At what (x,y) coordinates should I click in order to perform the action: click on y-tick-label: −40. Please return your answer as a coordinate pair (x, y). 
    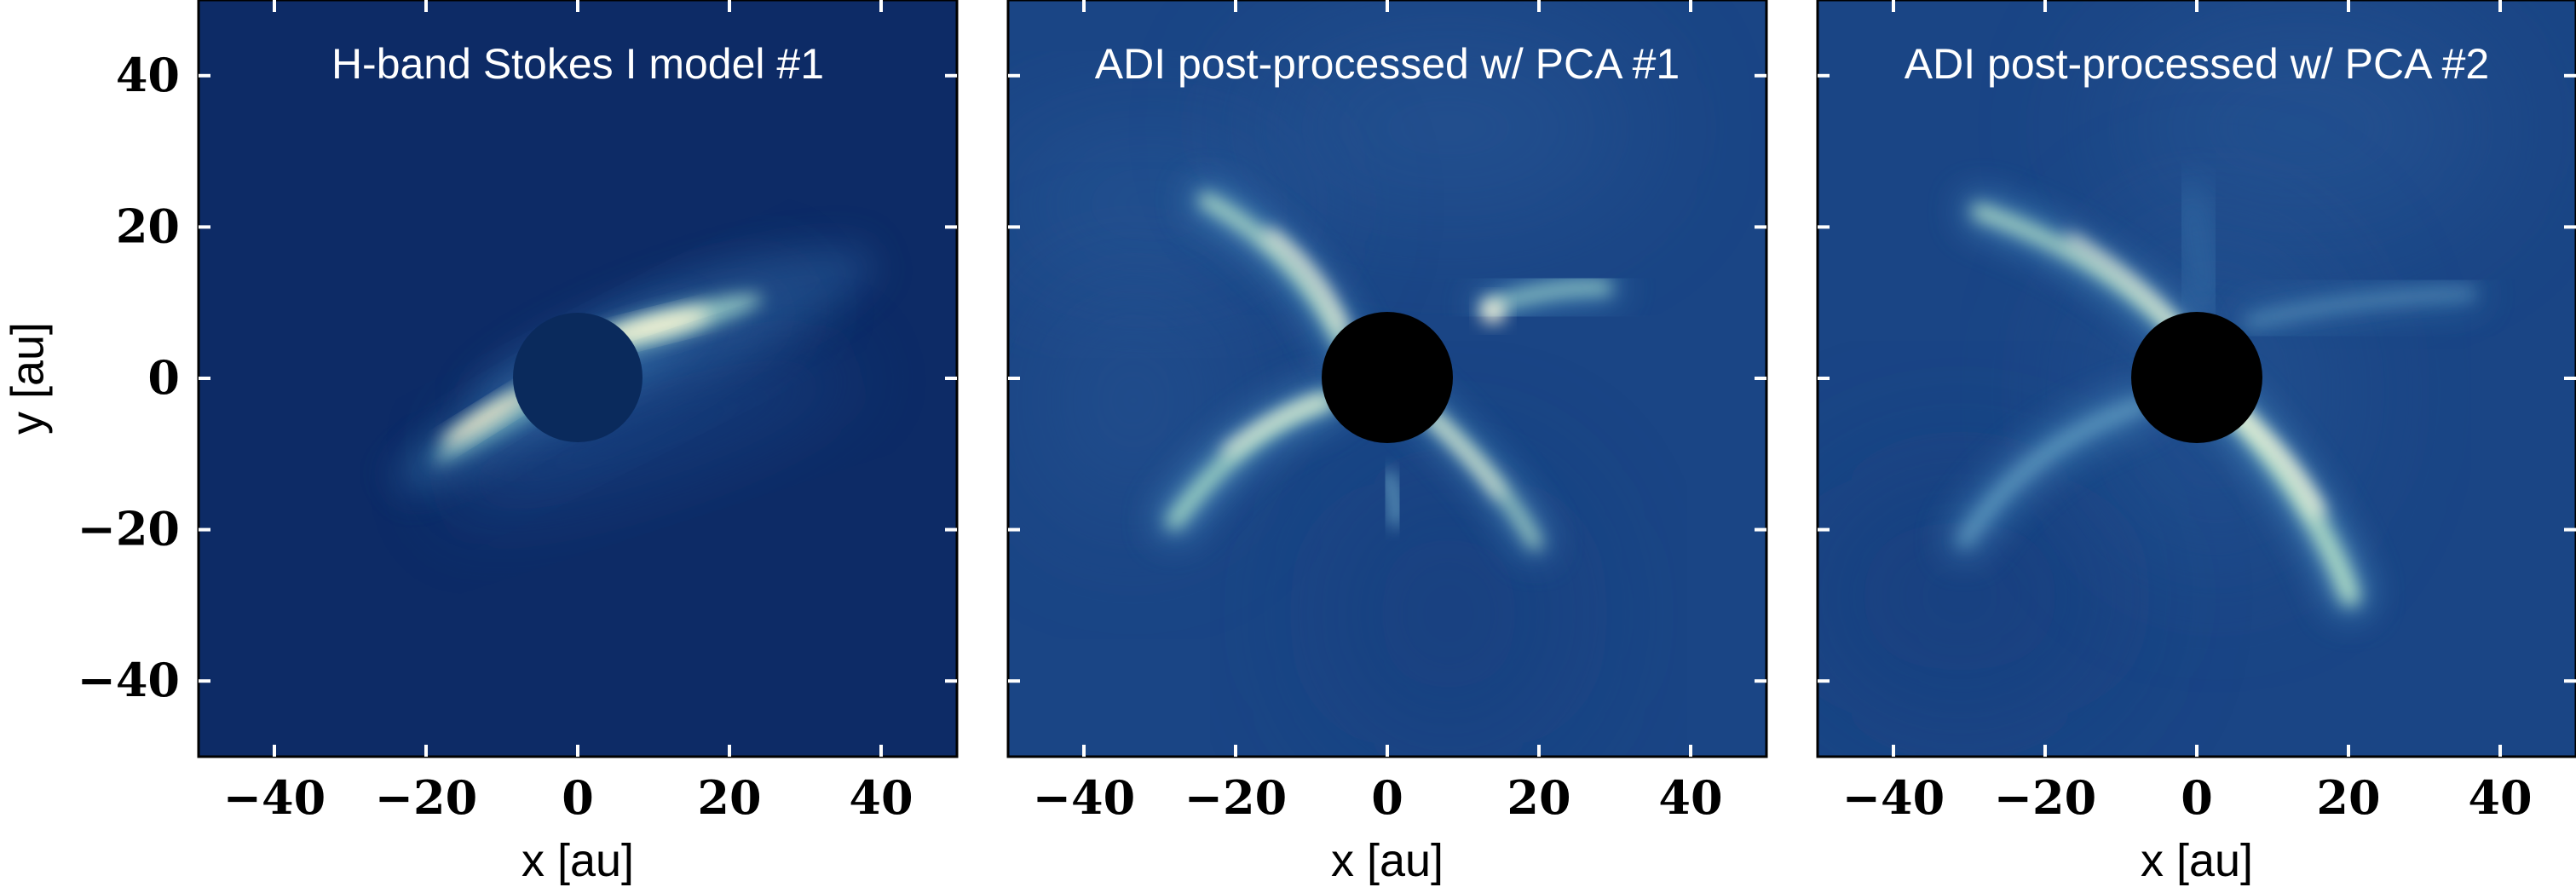
    Looking at the image, I should click on (129, 680).